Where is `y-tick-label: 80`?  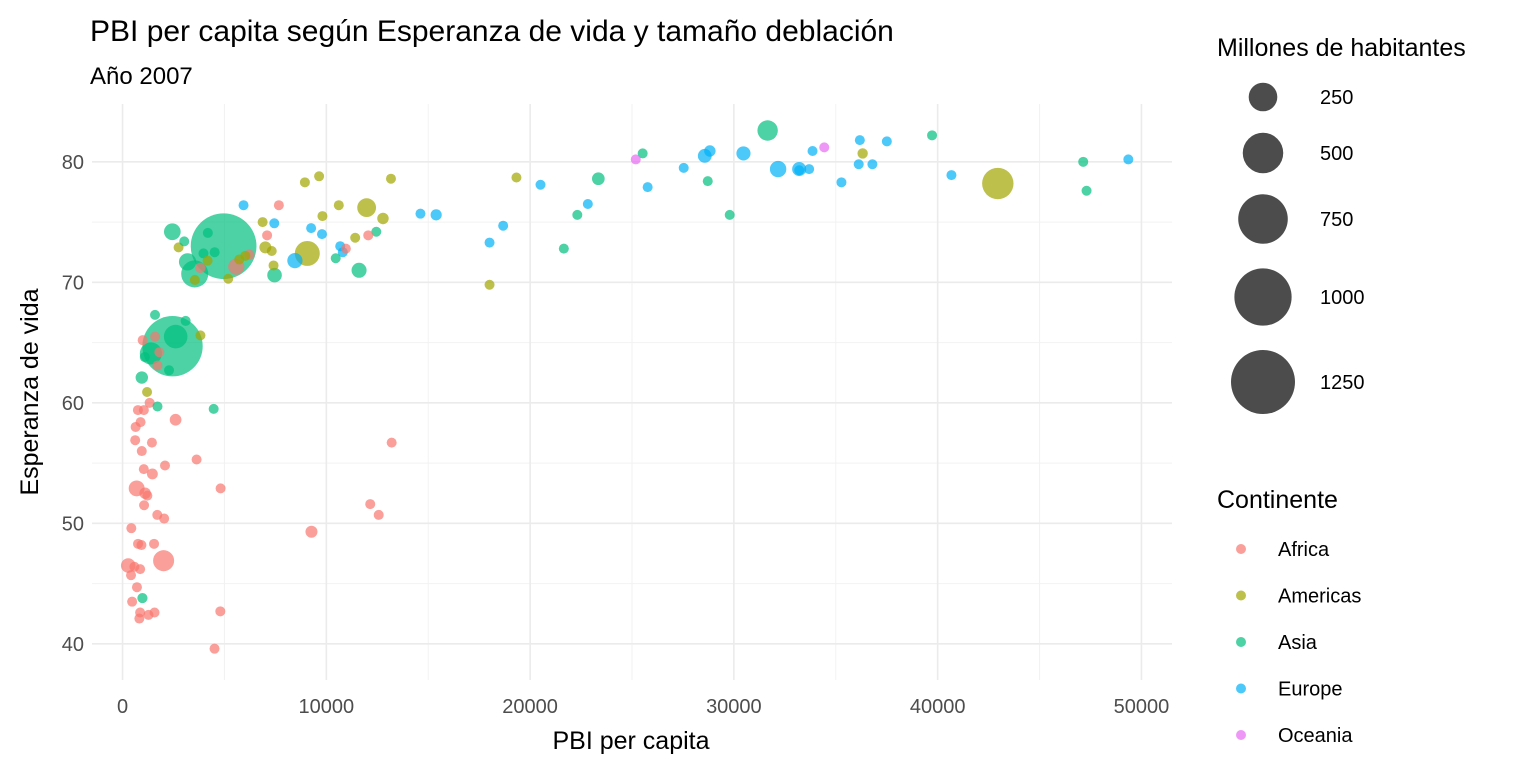
y-tick-label: 80 is located at coordinates (73, 163).